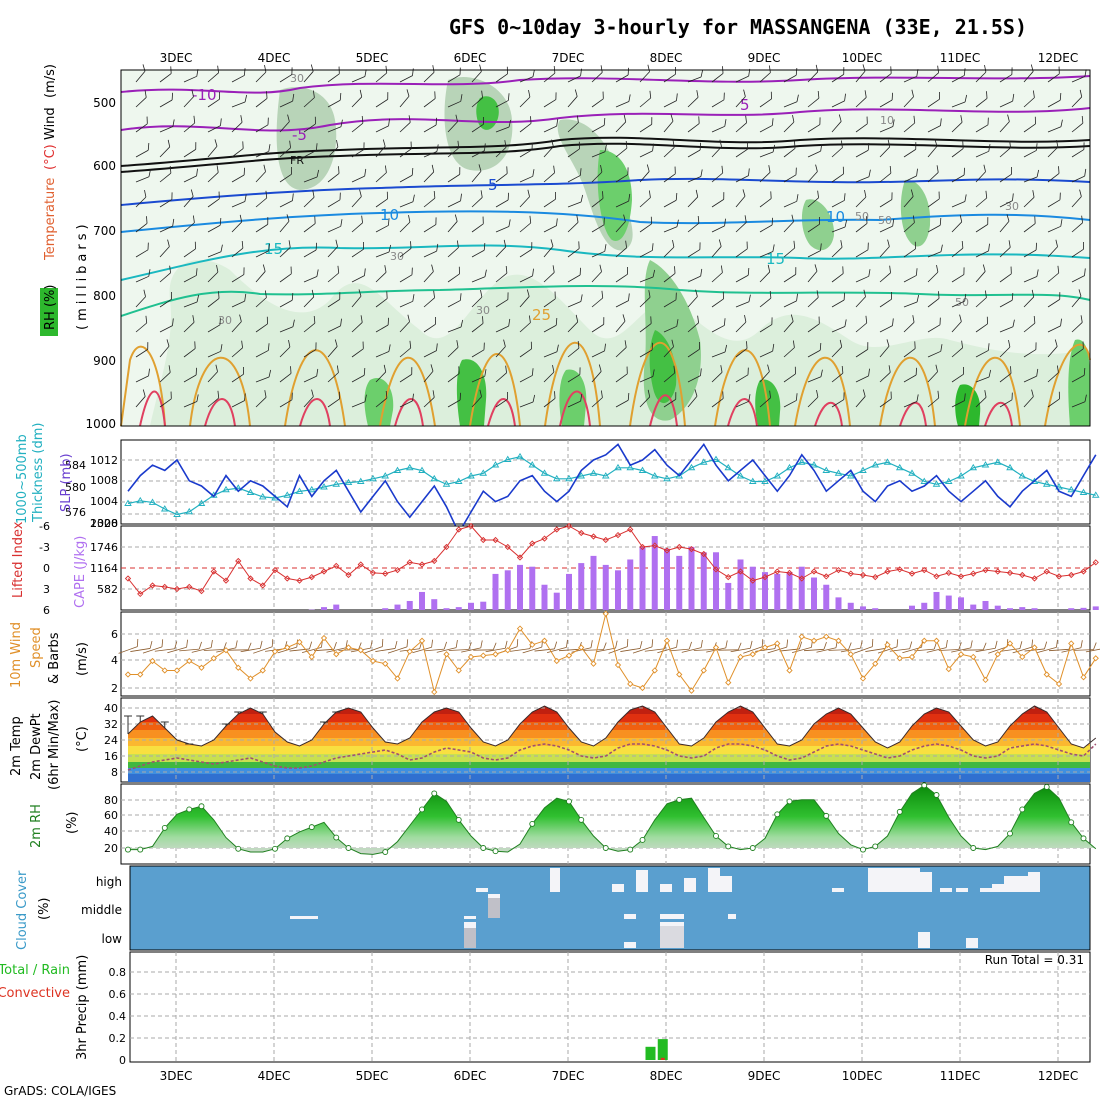 The width and height of the screenshot is (1100, 1100). Describe the element at coordinates (397, 256) in the screenshot. I see `rh-label: 30` at that location.